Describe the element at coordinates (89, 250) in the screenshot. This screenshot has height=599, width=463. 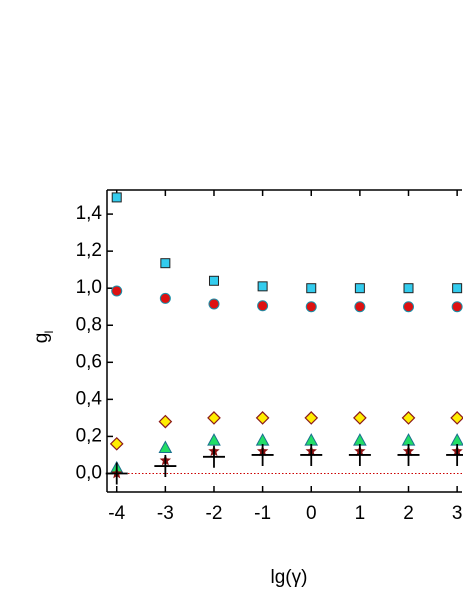
I see `y-tick-label: 1,2` at that location.